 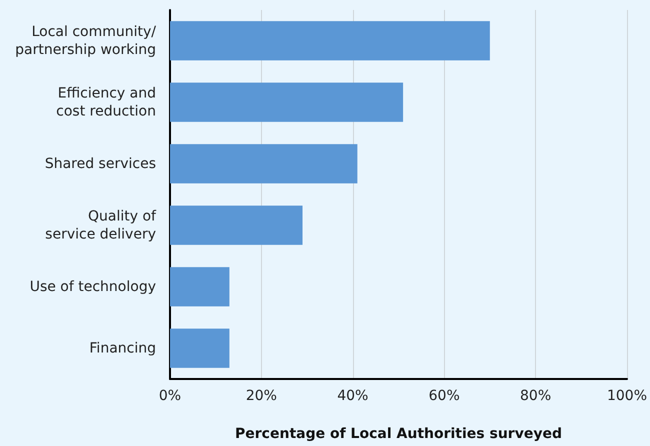 What do you see at coordinates (352, 396) in the screenshot?
I see `x-tick-label: 40%` at bounding box center [352, 396].